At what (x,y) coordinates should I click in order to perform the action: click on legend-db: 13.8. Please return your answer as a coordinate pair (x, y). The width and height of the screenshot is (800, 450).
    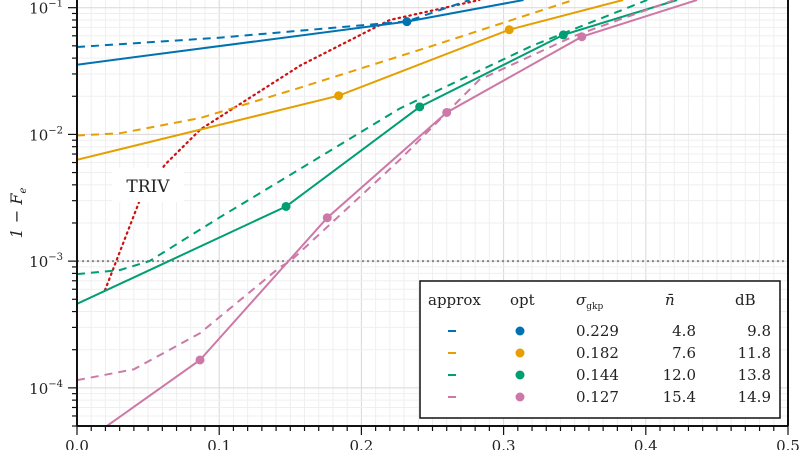
    Looking at the image, I should click on (754, 375).